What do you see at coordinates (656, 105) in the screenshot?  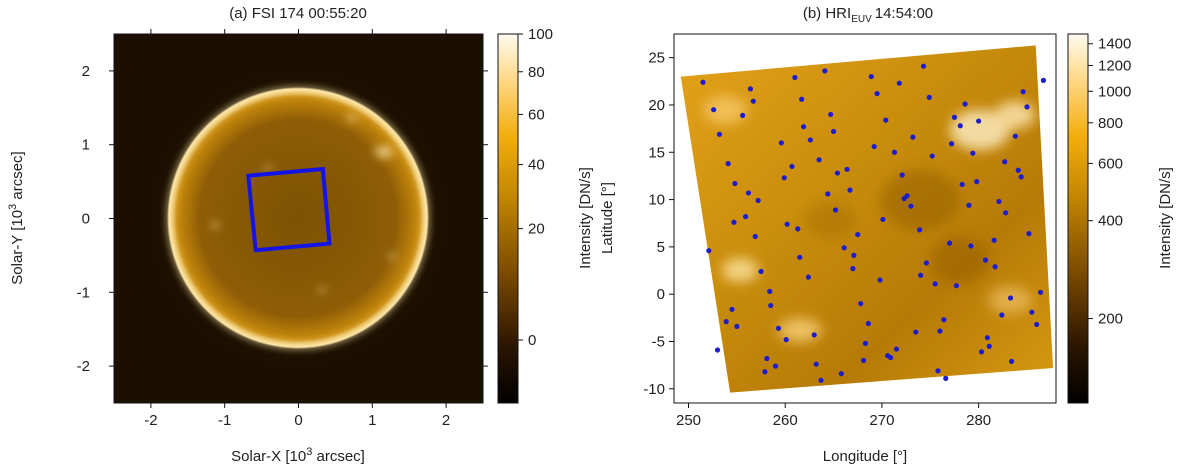 I see `panel-b-ytick-label: 20` at bounding box center [656, 105].